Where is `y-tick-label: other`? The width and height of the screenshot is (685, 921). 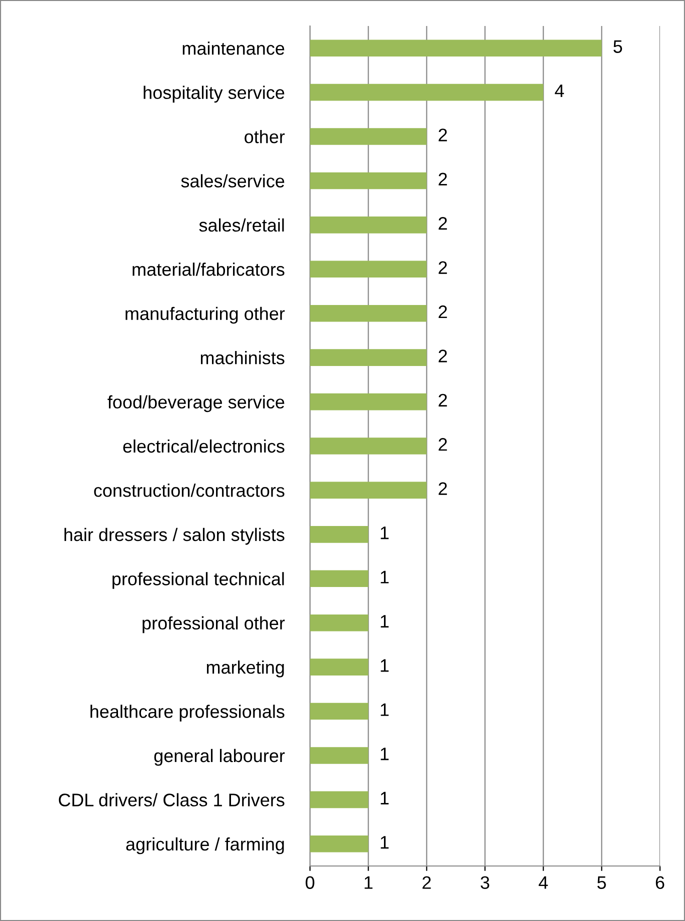
y-tick-label: other is located at coordinates (264, 137).